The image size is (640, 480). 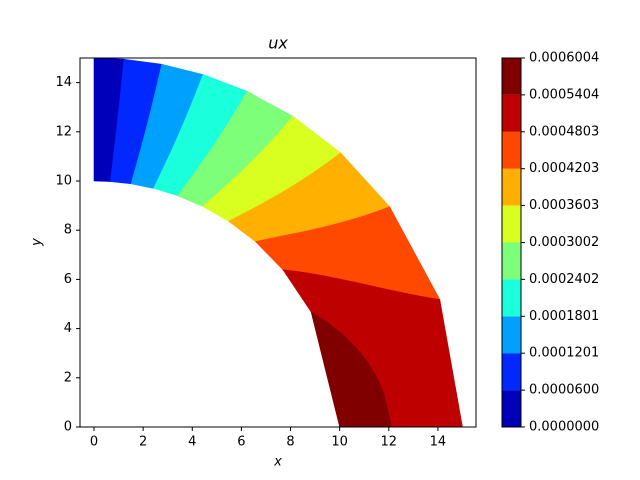 What do you see at coordinates (564, 242) in the screenshot?
I see `colorbar-tick-label: 0.0003002` at bounding box center [564, 242].